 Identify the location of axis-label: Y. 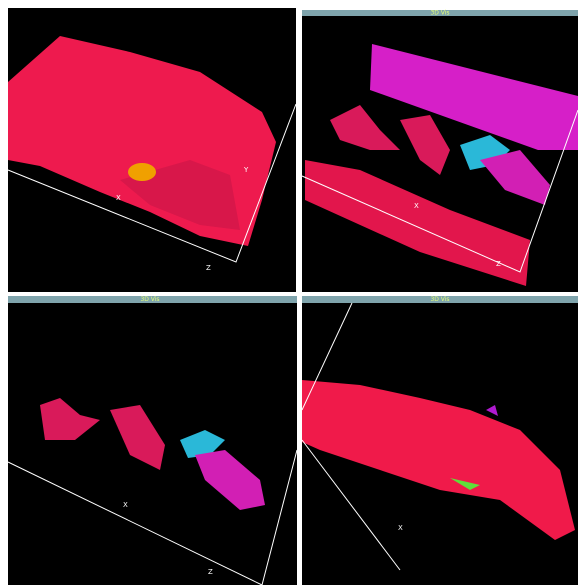
(246, 170).